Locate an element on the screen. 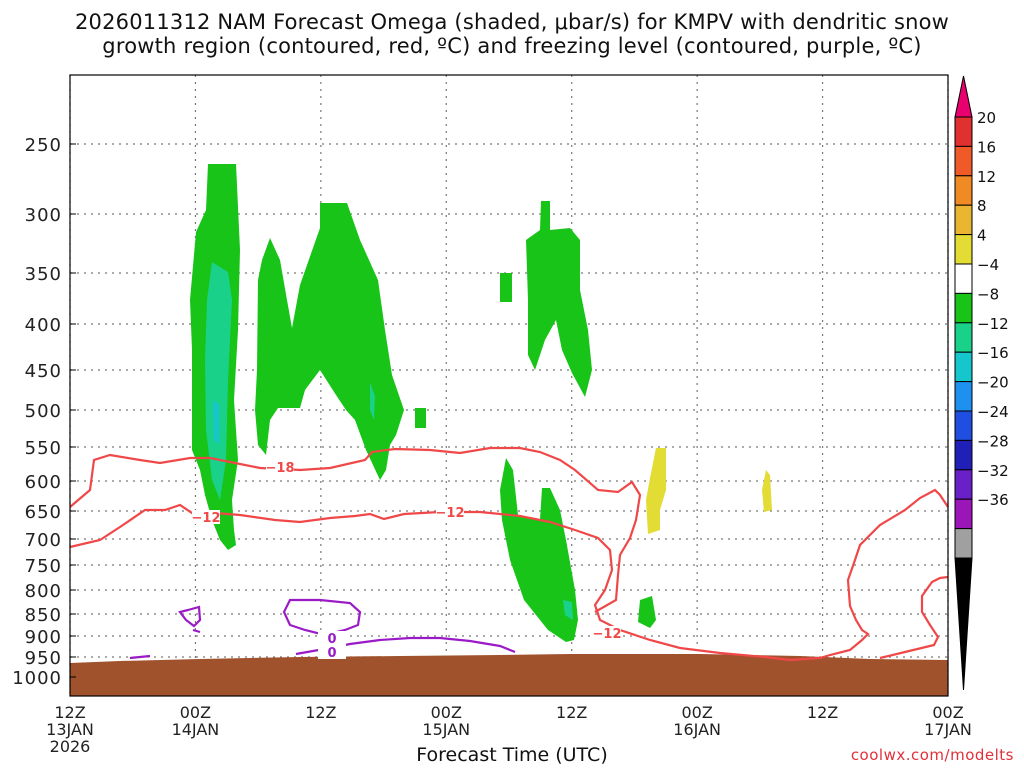  colorbar-label: −20 is located at coordinates (993, 383).